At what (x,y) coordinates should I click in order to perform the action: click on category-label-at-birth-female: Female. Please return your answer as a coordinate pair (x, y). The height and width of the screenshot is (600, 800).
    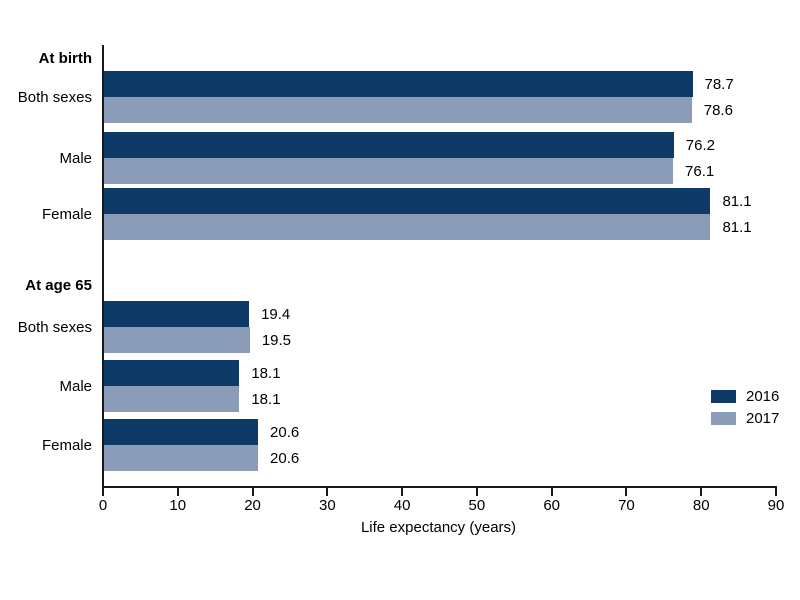
    Looking at the image, I should click on (66, 214).